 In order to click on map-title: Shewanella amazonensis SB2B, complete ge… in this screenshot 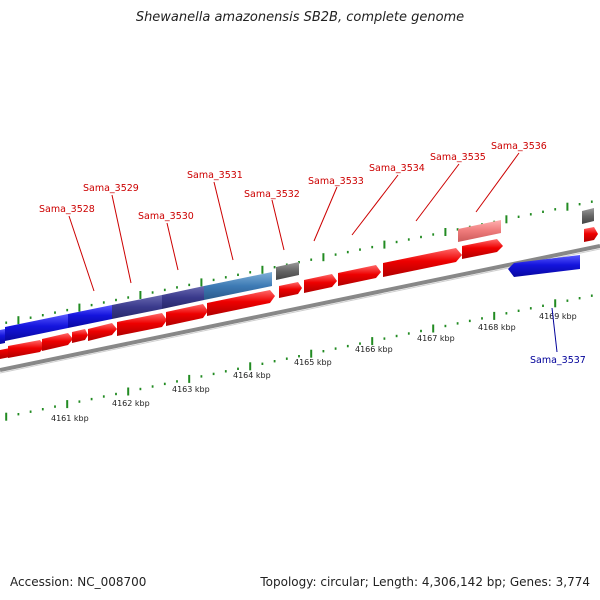, I will do `click(300, 17)`.